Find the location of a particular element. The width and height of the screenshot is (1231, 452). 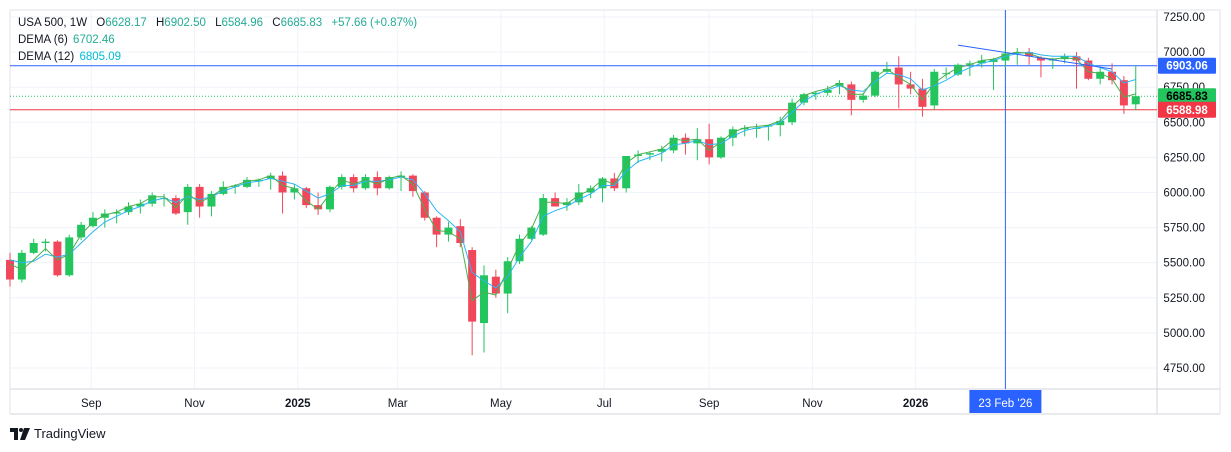

low-value: 6584.96 is located at coordinates (242, 23).